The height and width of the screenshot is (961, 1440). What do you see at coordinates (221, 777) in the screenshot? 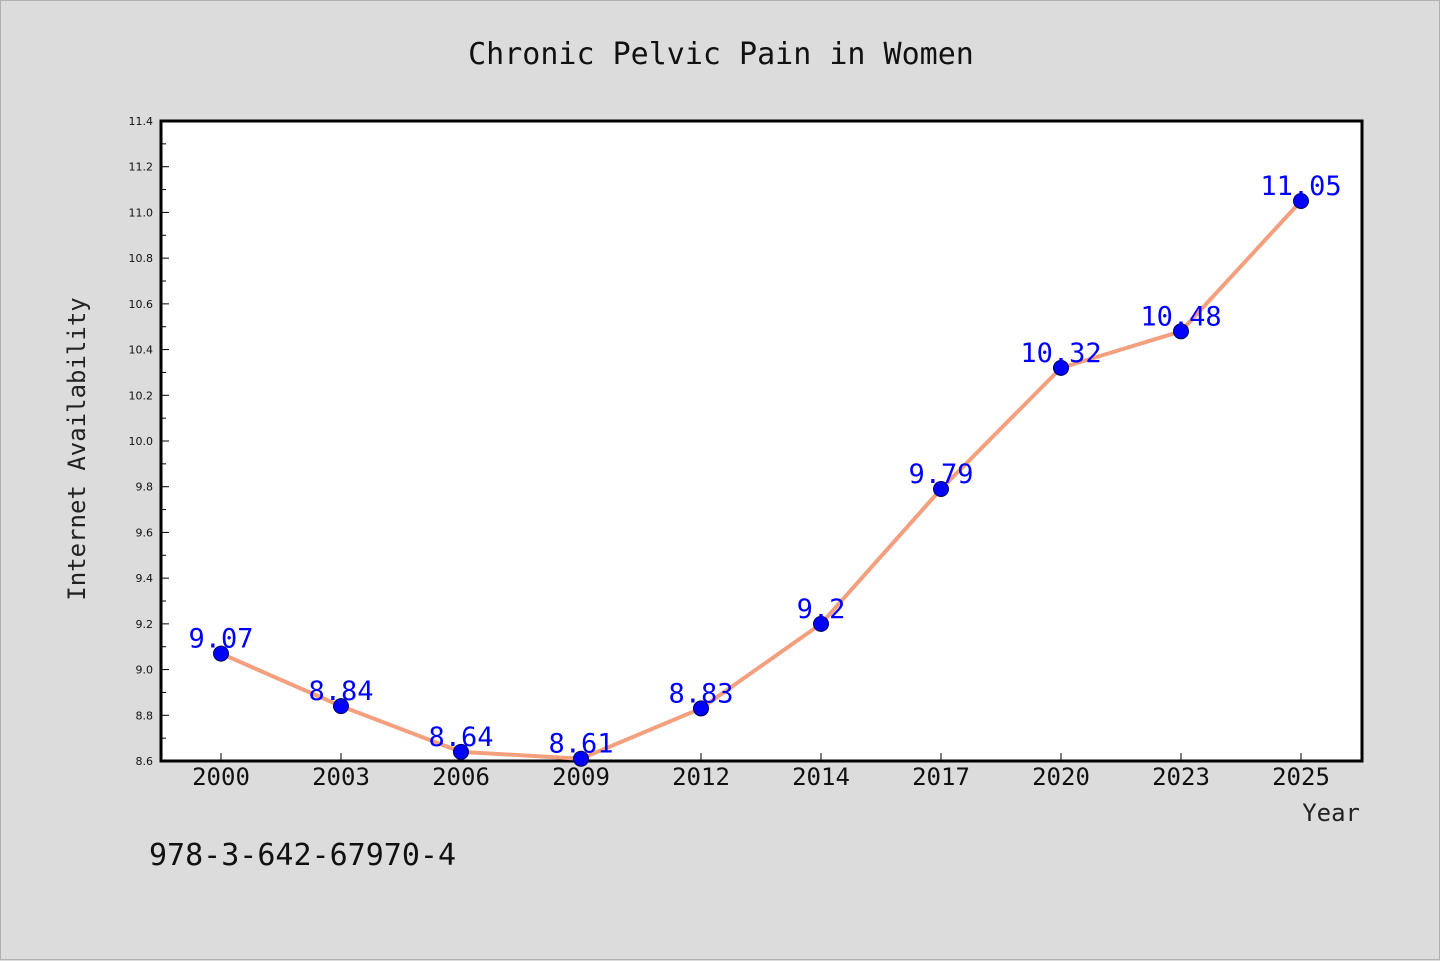
I see `x-tick-label: 2000` at bounding box center [221, 777].